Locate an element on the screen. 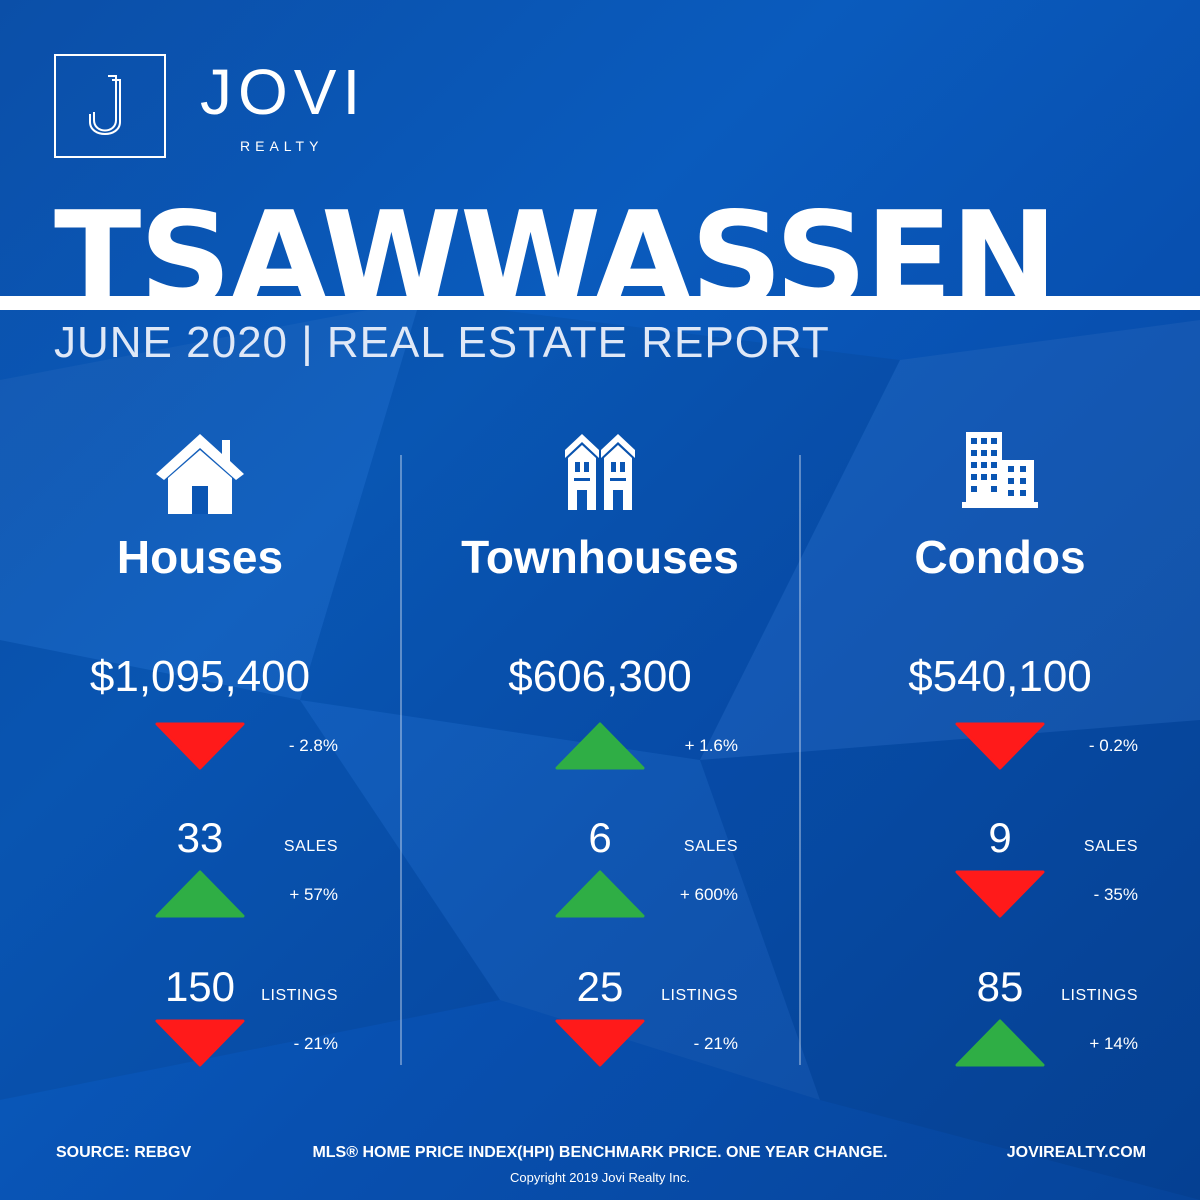 The width and height of the screenshot is (1200, 1200). sales-change-percent: + 57% is located at coordinates (313, 894).